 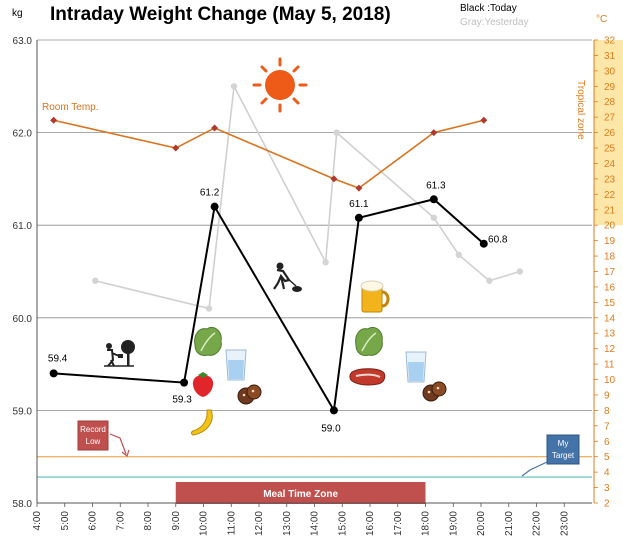 I want to click on y-right-tick-label: 10, so click(x=610, y=380).